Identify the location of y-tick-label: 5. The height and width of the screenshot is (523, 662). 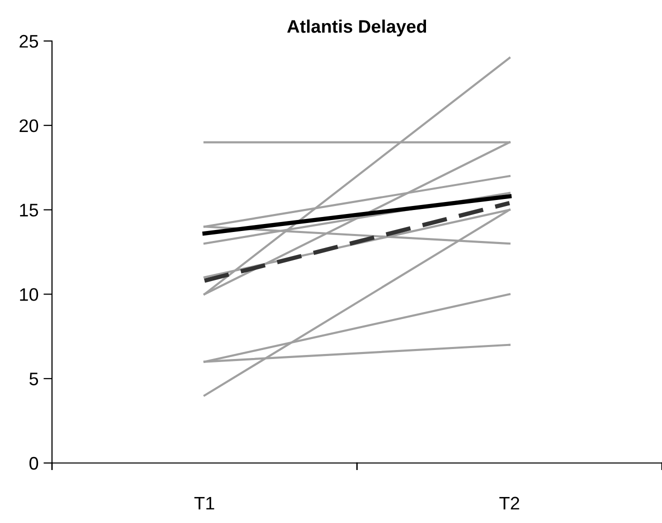
(33, 379).